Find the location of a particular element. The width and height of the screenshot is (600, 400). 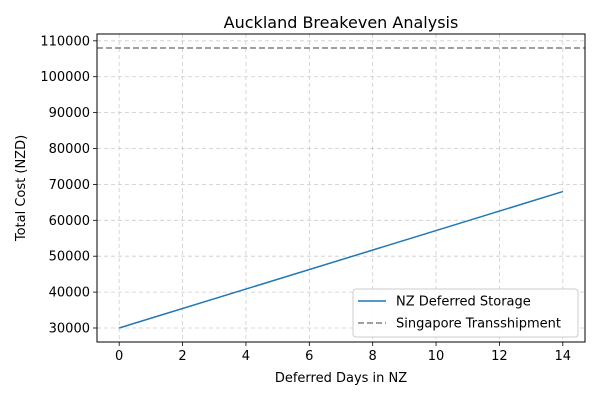

y-axis-label: Total Cost (NZD) is located at coordinates (21, 188).